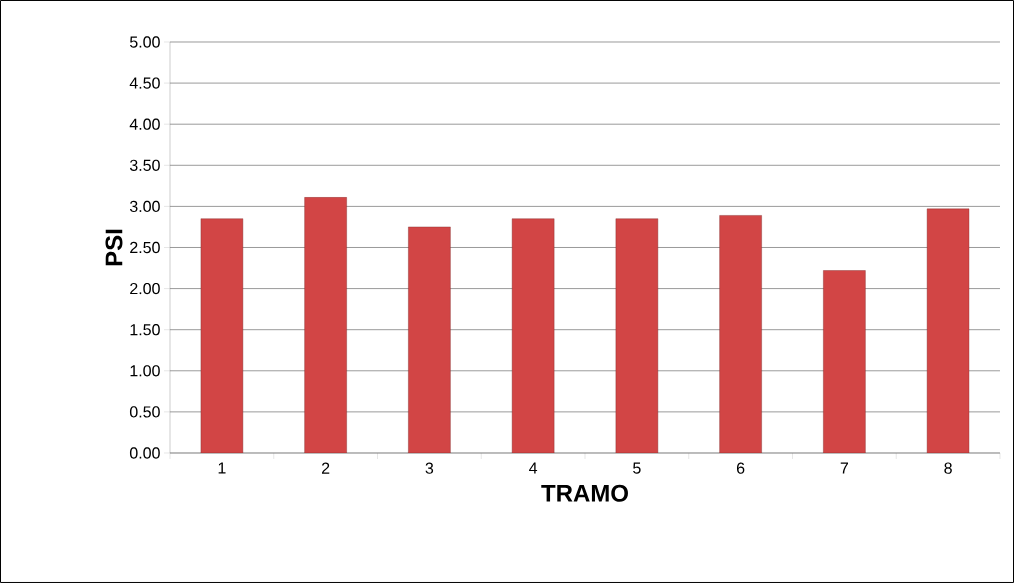 The width and height of the screenshot is (1014, 583). What do you see at coordinates (144, 165) in the screenshot?
I see `y-tick-label: 3.50` at bounding box center [144, 165].